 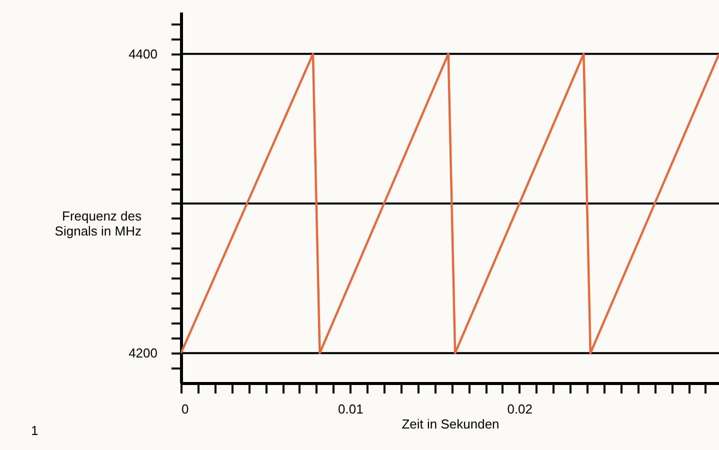 What do you see at coordinates (143, 353) in the screenshot?
I see `y-tick-label: 4200` at bounding box center [143, 353].